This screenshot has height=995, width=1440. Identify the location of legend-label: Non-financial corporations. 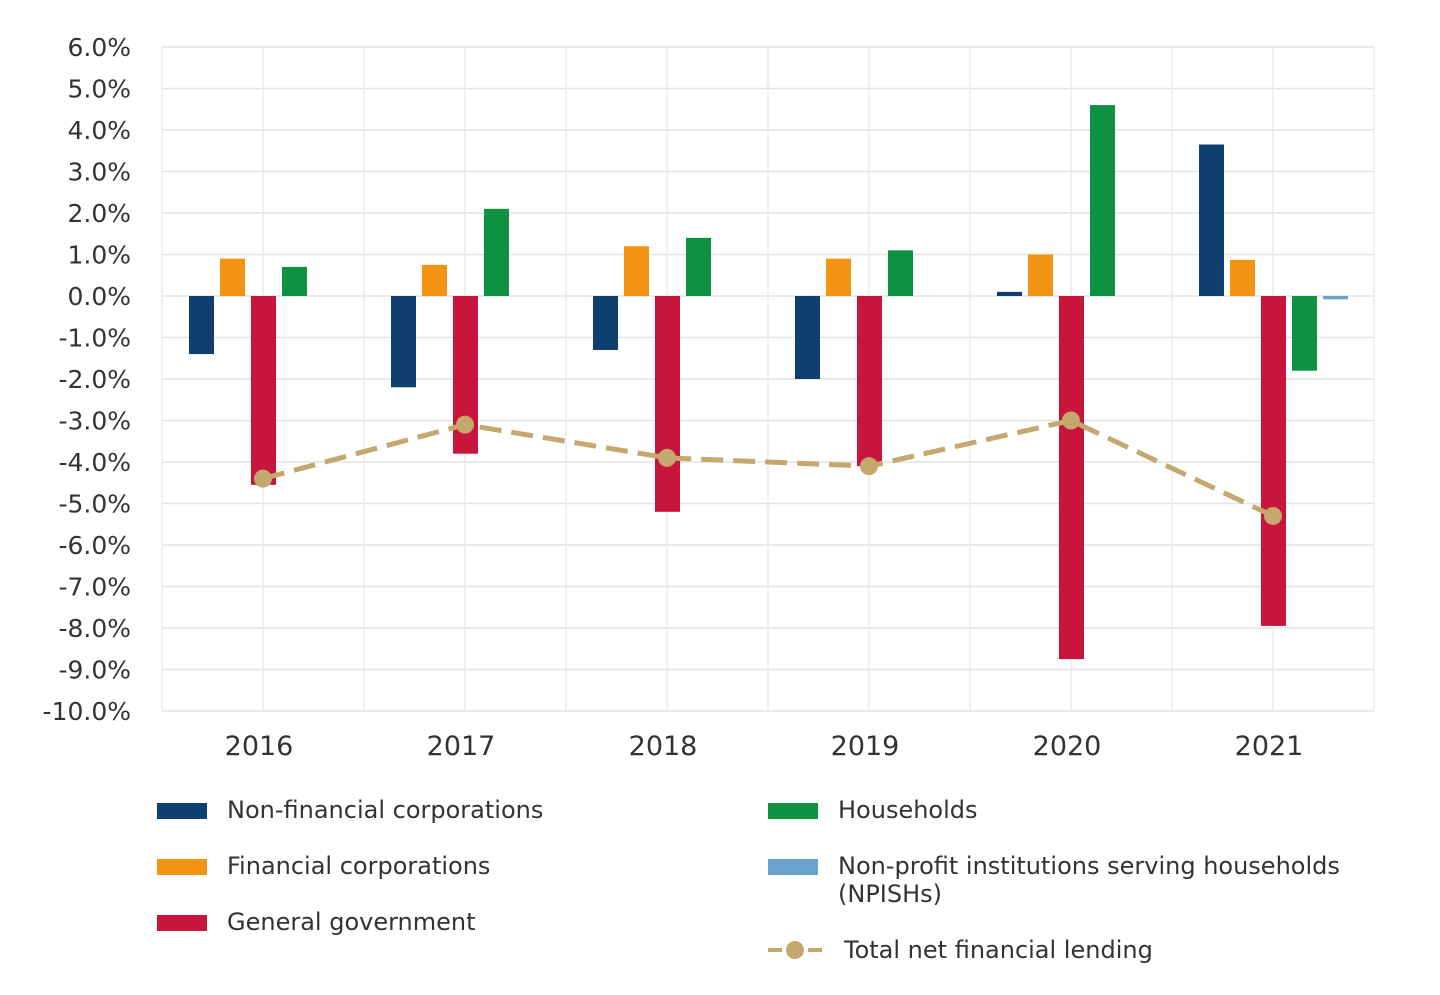
(385, 810).